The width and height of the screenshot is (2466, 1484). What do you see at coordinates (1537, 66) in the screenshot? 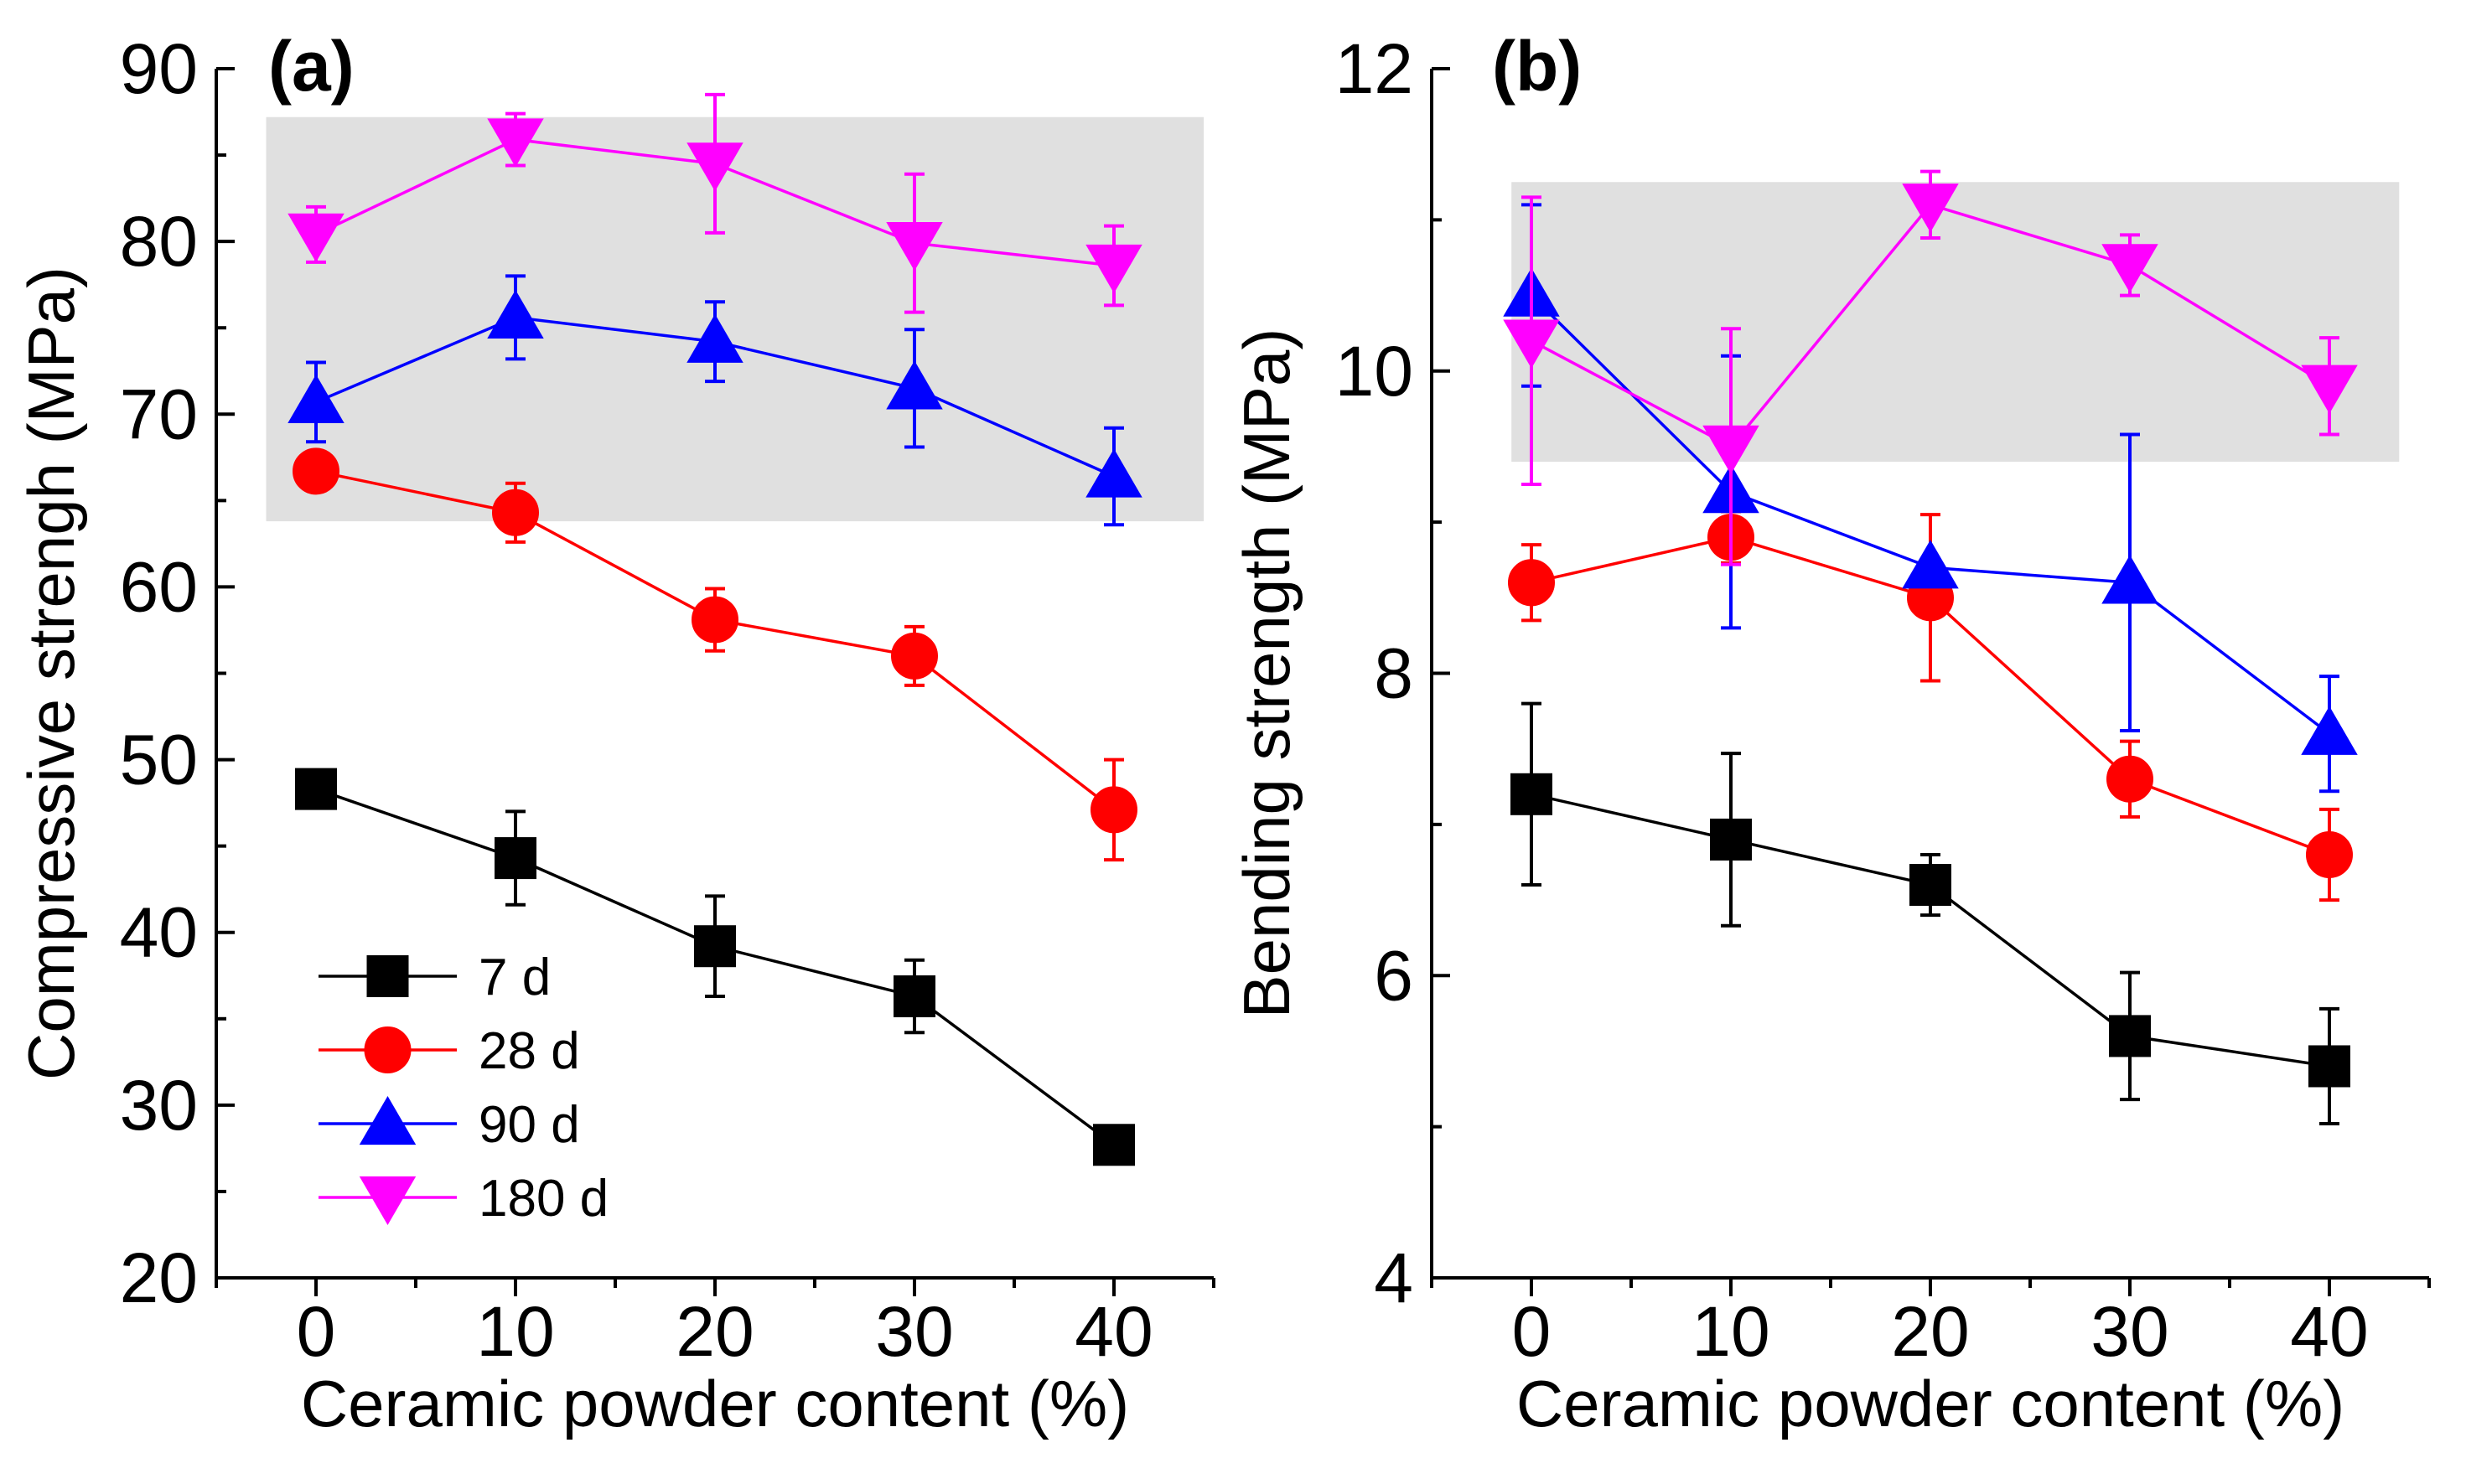
I see `panel-b-label: (b)` at bounding box center [1537, 66].